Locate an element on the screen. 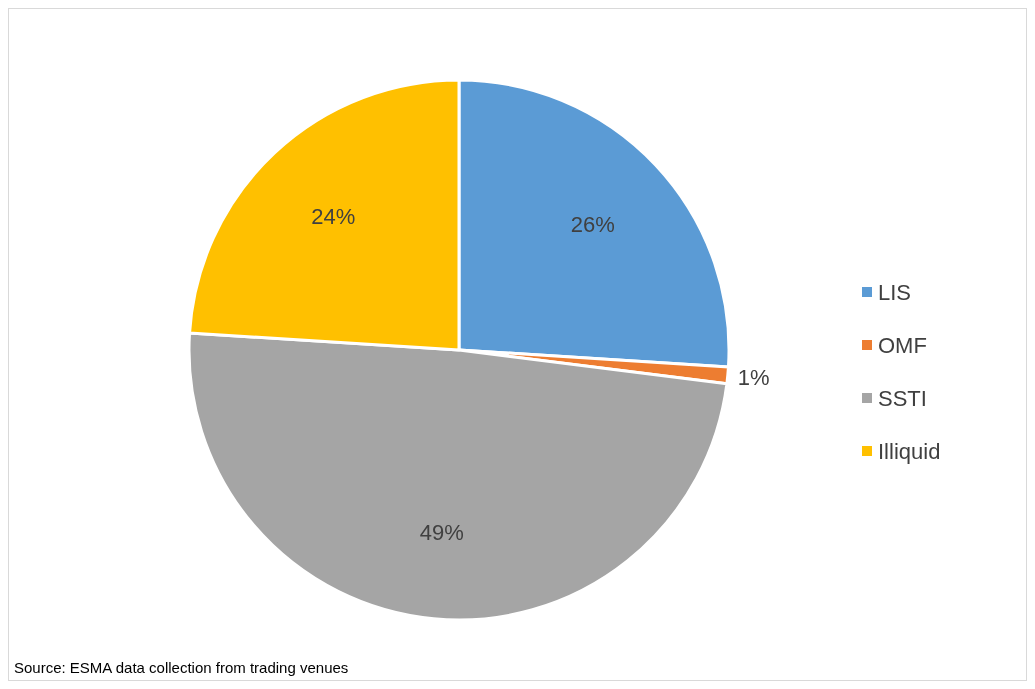 The height and width of the screenshot is (689, 1035). source-note: Source: ESMA data collection from trading venues is located at coordinates (181, 667).